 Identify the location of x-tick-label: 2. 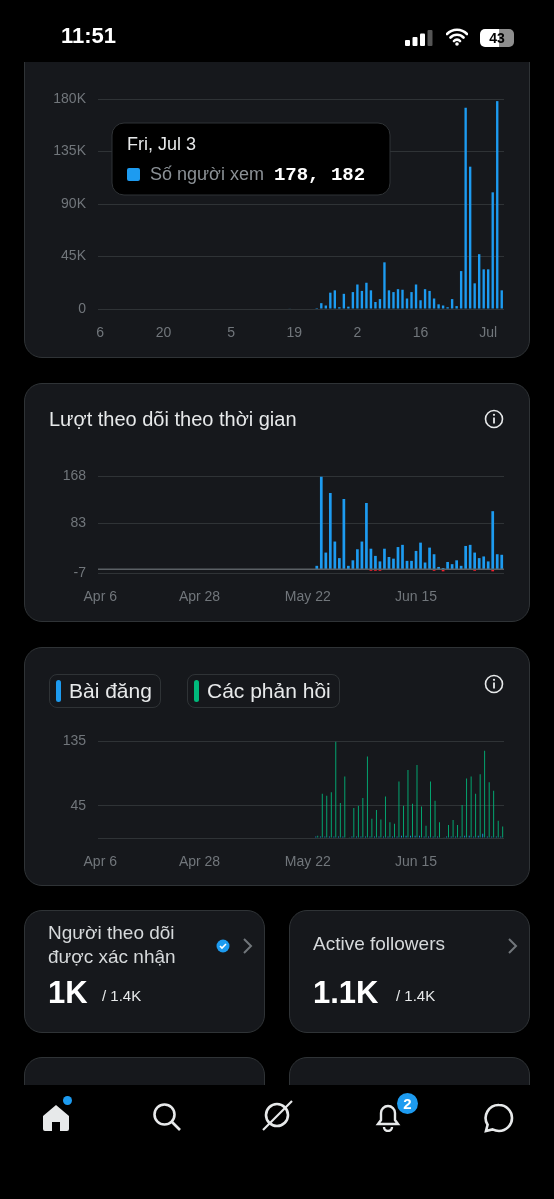
(357, 332).